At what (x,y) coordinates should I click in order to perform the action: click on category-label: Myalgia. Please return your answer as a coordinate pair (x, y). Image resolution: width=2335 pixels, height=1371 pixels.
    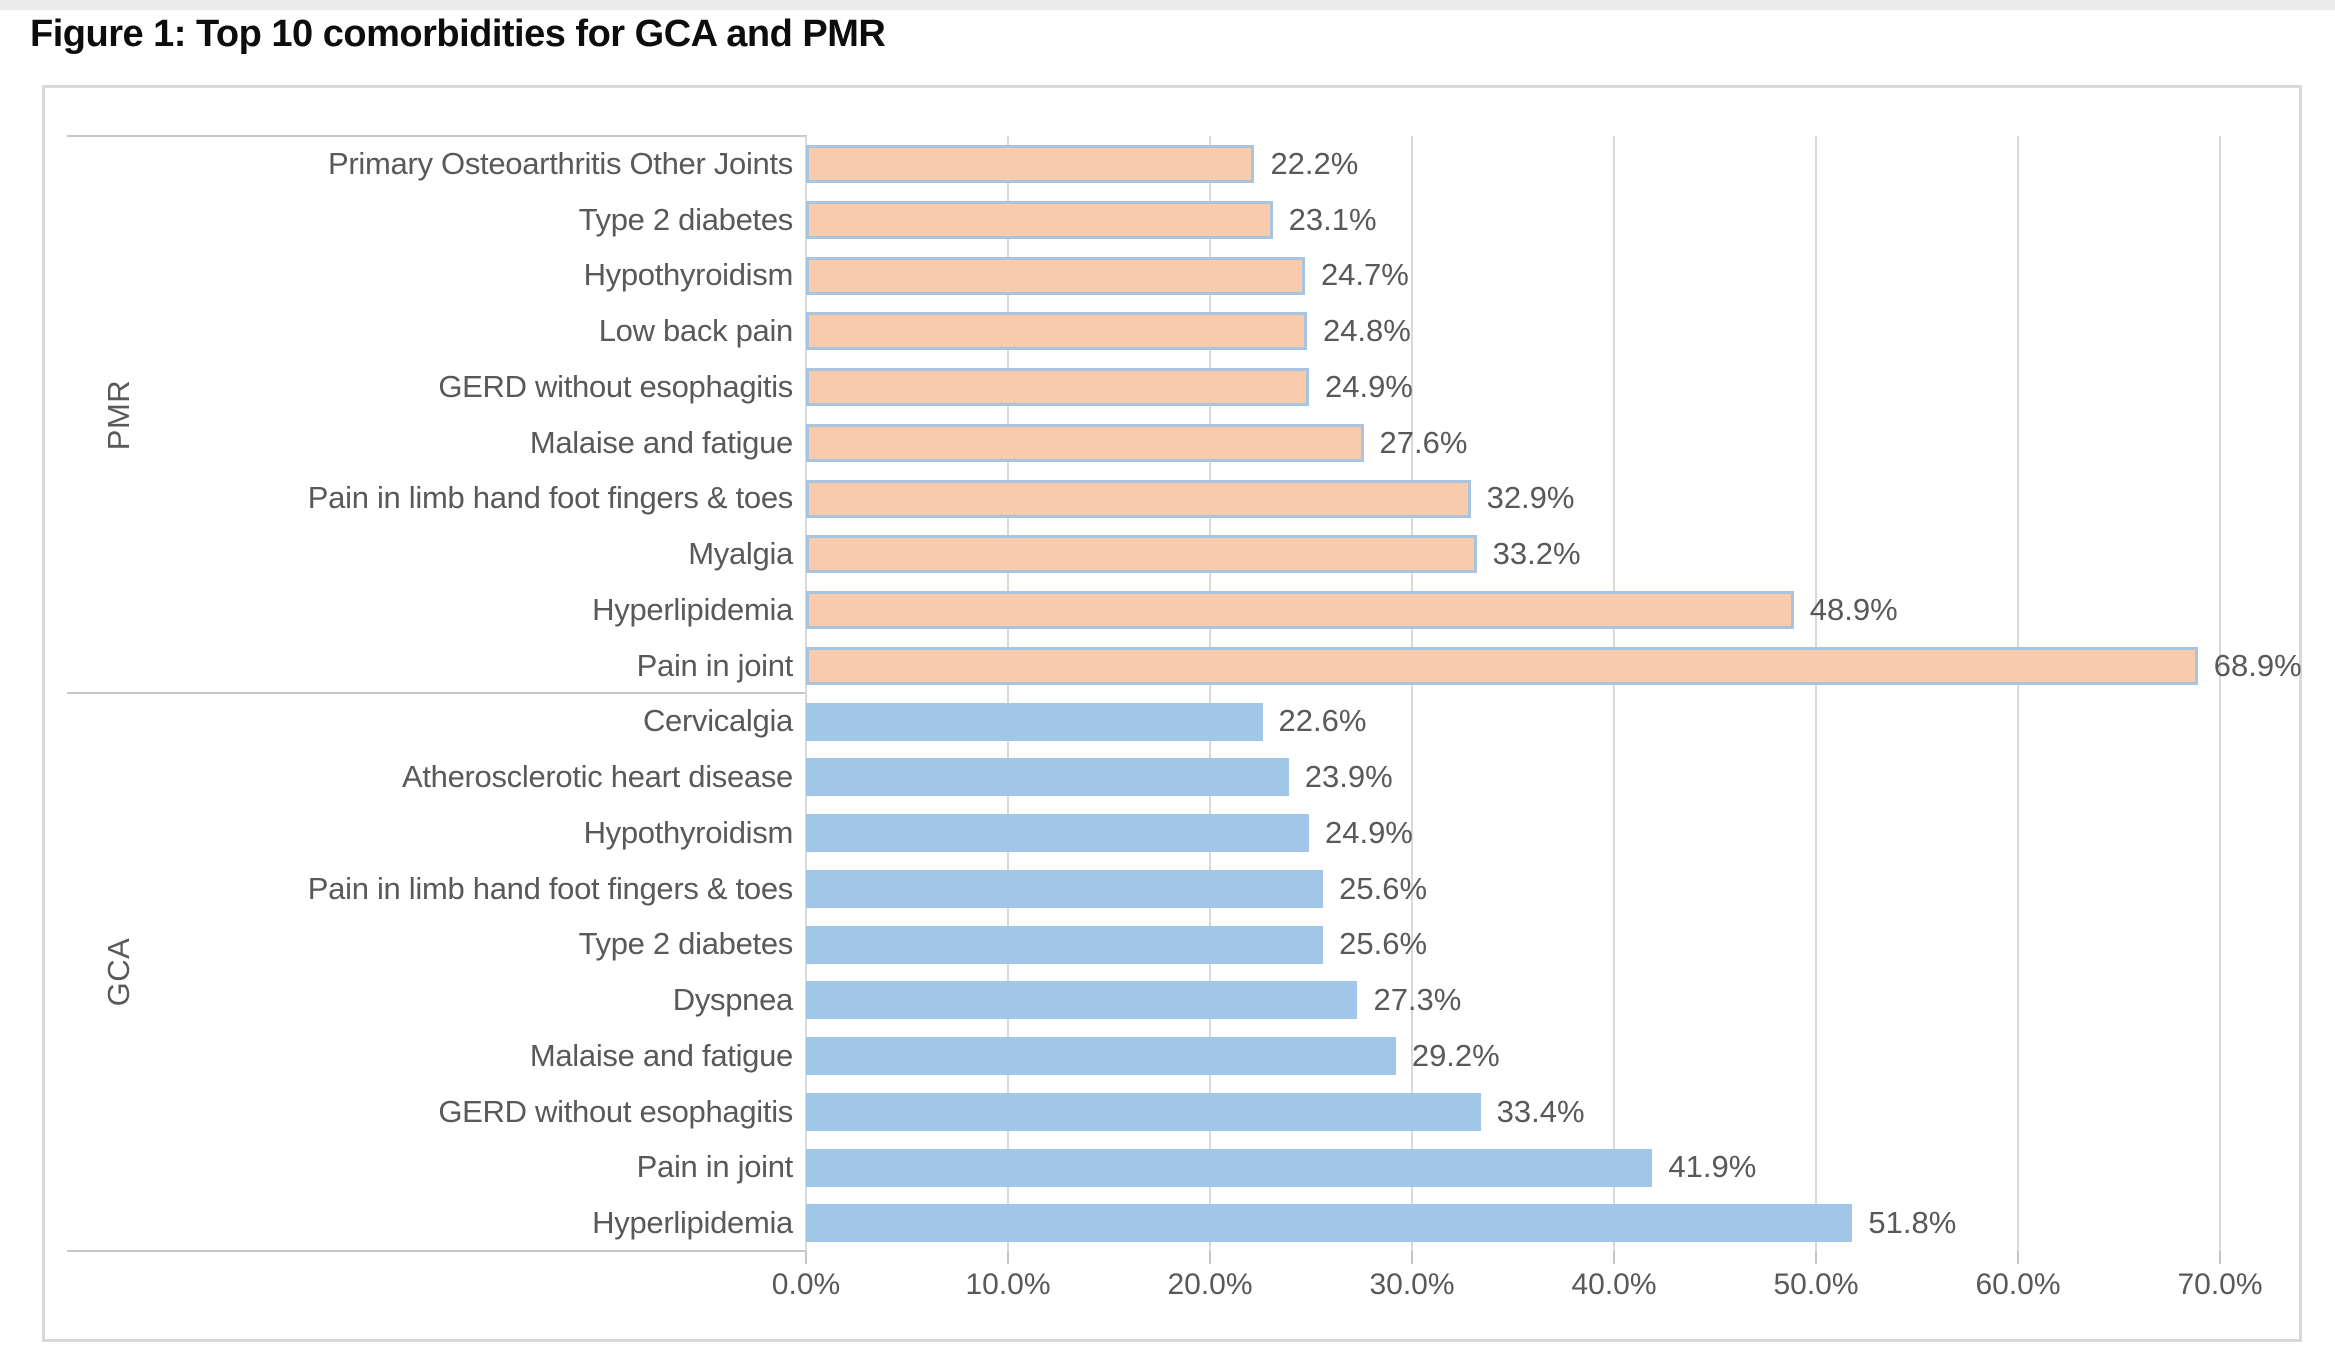
    Looking at the image, I should click on (740, 554).